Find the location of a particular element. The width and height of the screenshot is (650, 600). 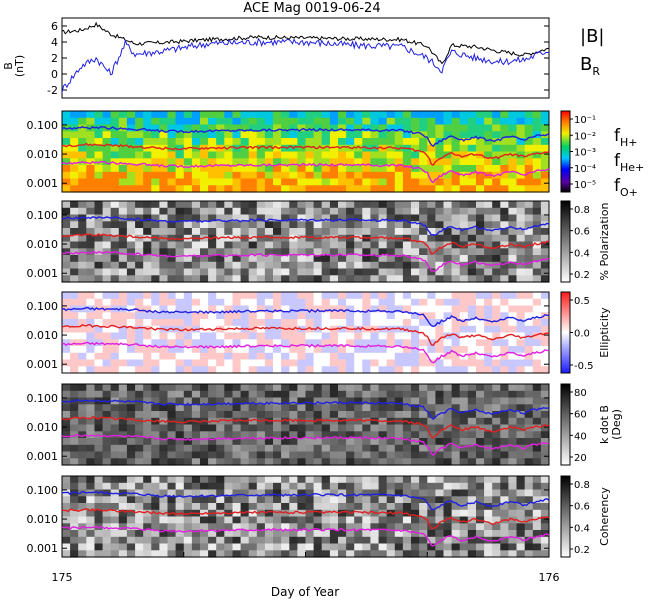

panel-power-colorbar-tick-label: 10⁻³ is located at coordinates (585, 153).